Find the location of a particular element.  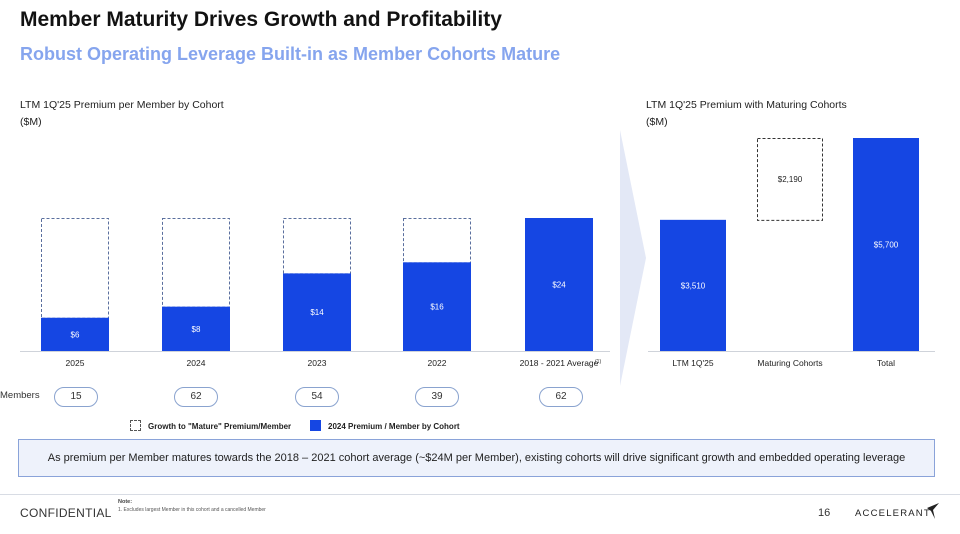

tick-label-maturing-cohorts: Maturing Cohorts is located at coordinates (789, 363).